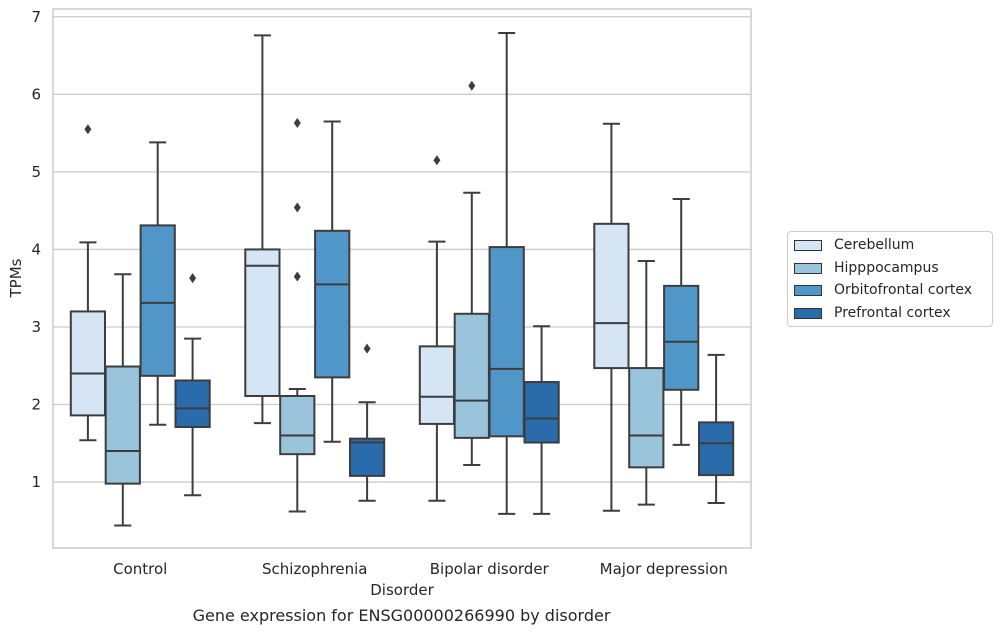  What do you see at coordinates (16, 278) in the screenshot?
I see `y-axis-label: TPMs` at bounding box center [16, 278].